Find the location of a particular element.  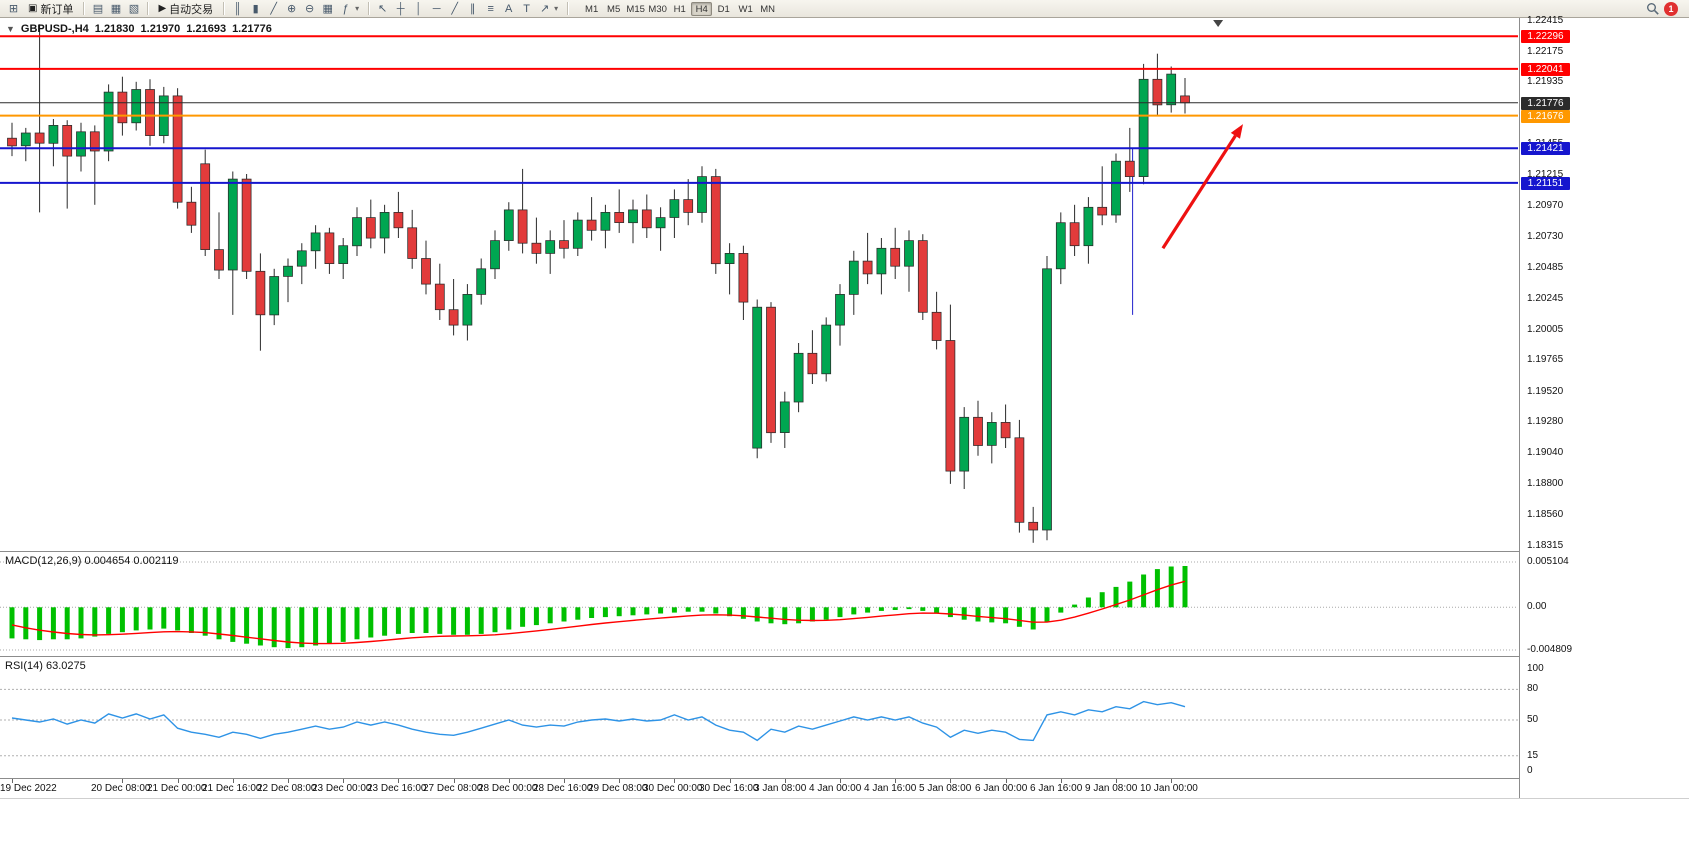

autotrading-button: ▶ 自动交易 is located at coordinates (185, 9).